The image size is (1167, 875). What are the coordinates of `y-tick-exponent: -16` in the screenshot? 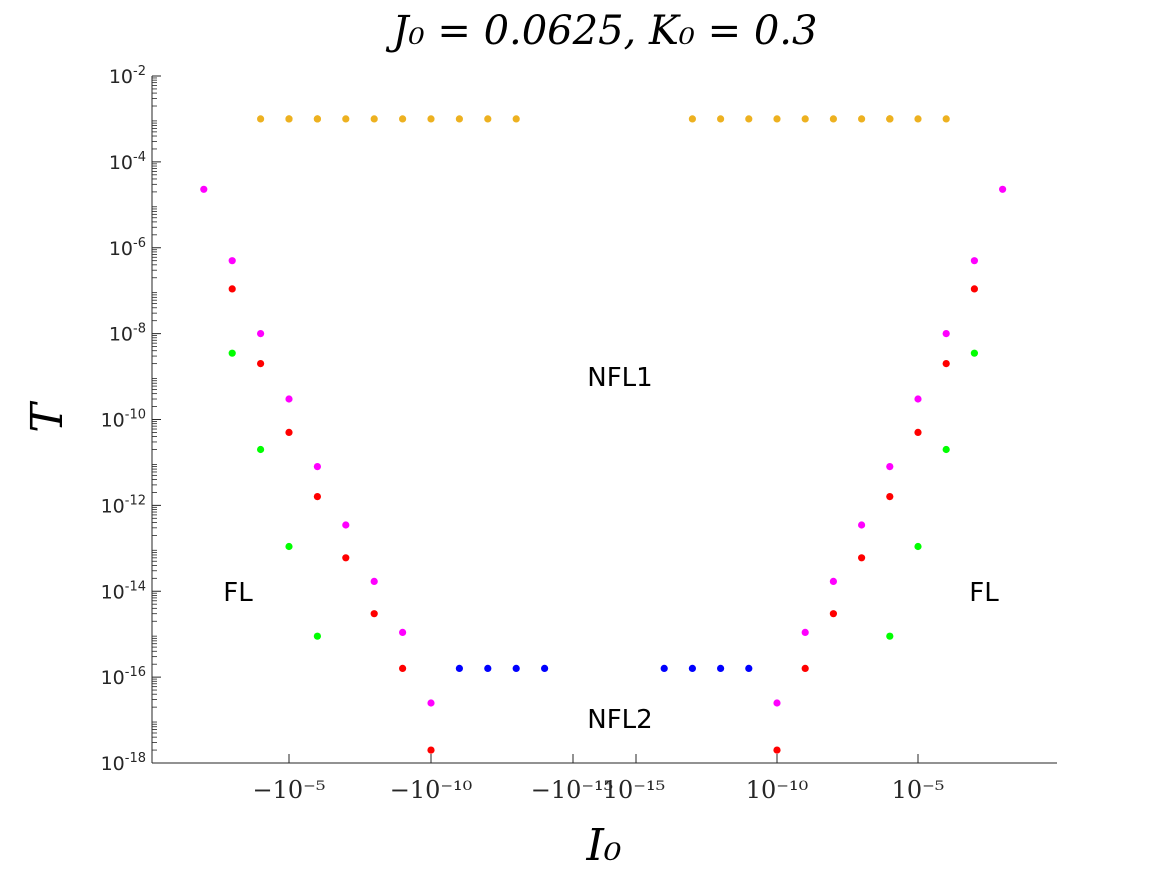 It's located at (135, 672).